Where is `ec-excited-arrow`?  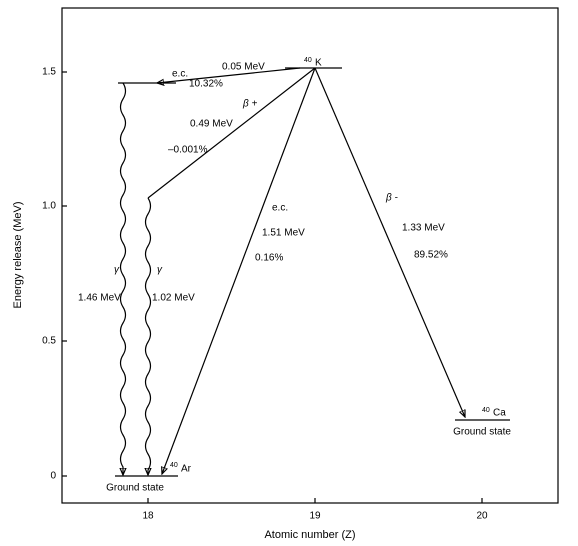
ec-excited-arrow is located at coordinates (229, 75).